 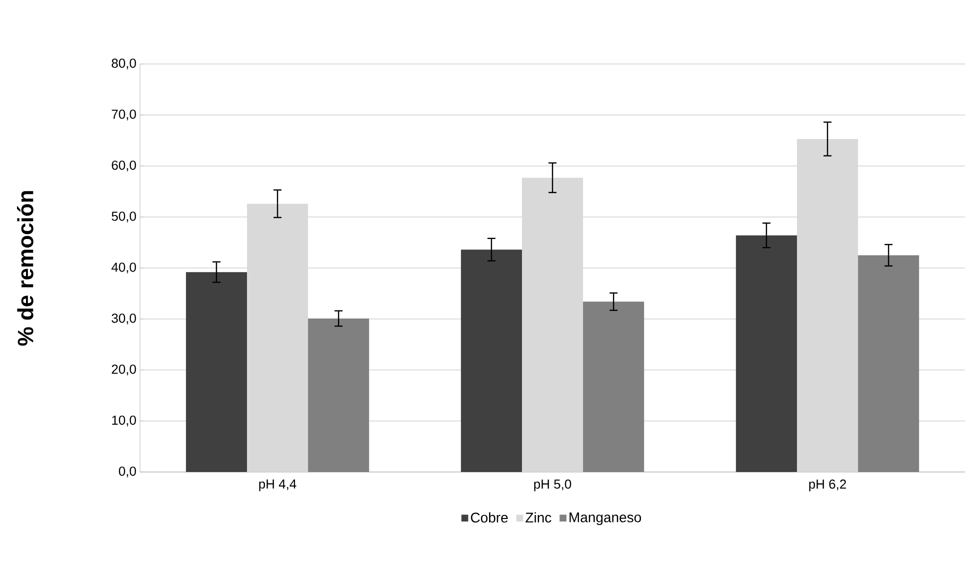 I want to click on y-tick-label: 10,0, so click(x=124, y=421).